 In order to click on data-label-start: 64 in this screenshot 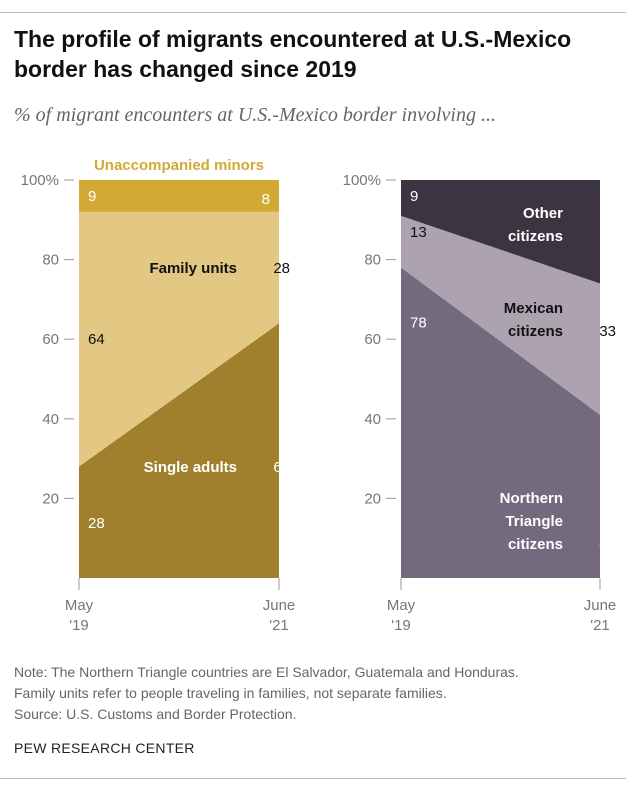, I will do `click(96, 339)`.